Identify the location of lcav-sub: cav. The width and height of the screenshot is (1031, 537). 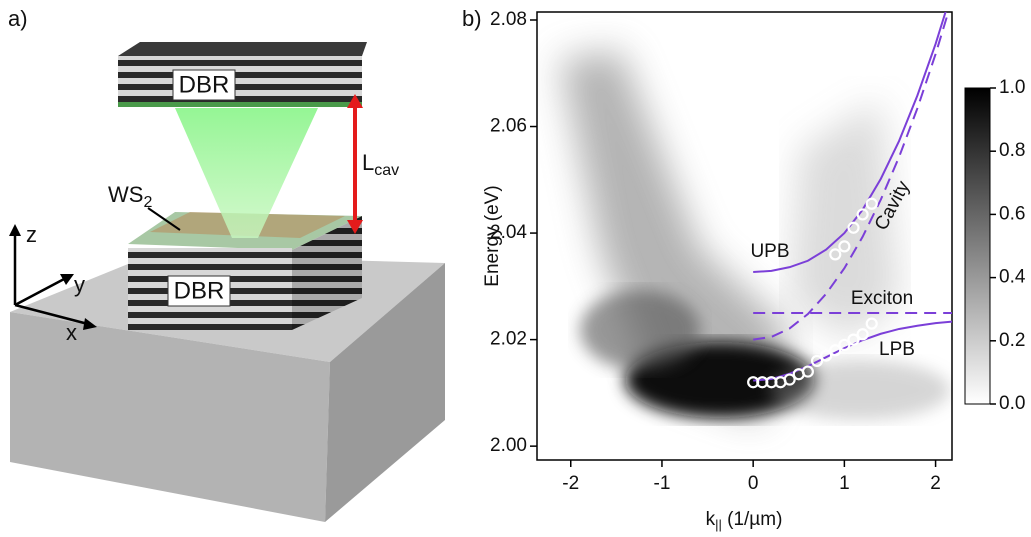
(386, 170).